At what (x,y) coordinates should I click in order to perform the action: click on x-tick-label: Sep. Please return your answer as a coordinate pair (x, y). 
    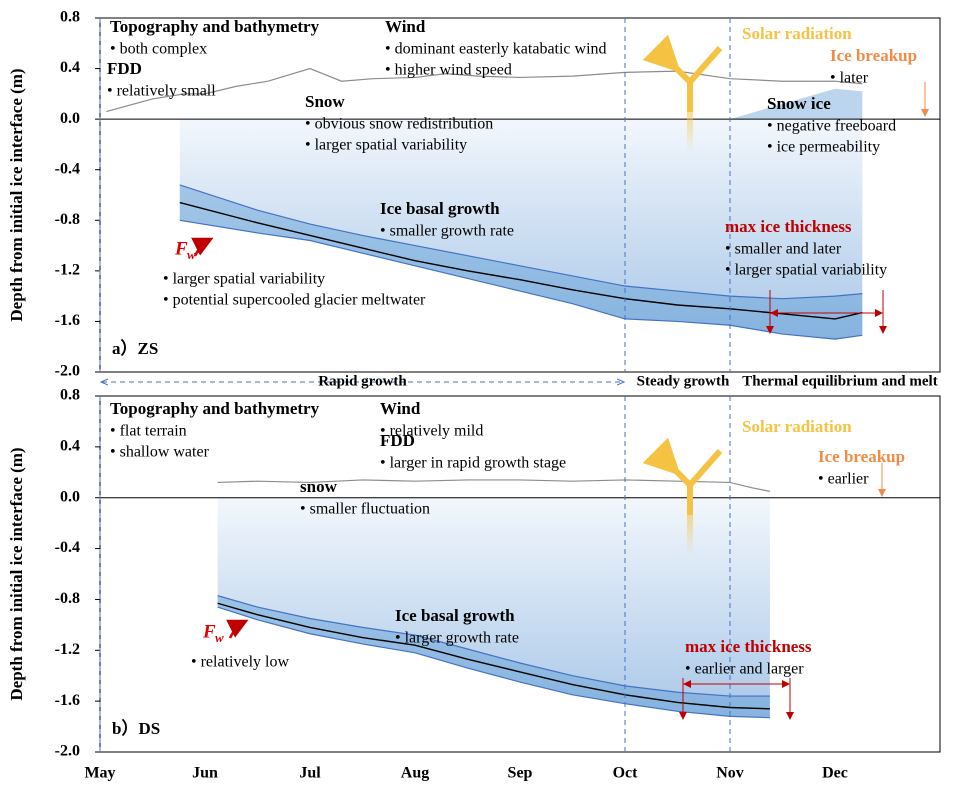
    Looking at the image, I should click on (520, 773).